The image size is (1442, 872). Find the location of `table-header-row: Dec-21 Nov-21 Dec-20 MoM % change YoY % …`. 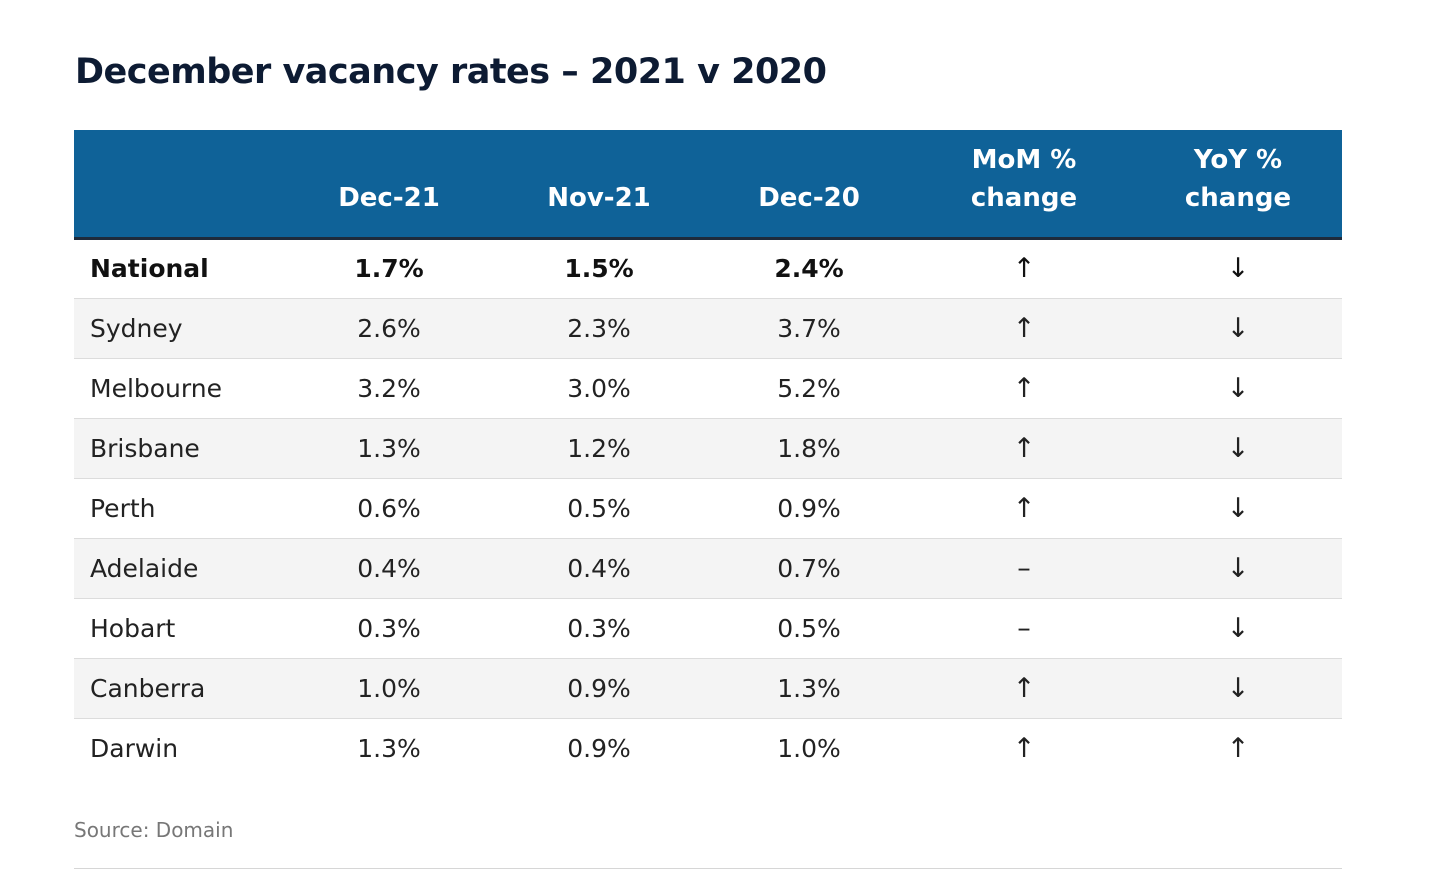

table-header-row: Dec-21 Nov-21 Dec-20 MoM % change YoY % … is located at coordinates (708, 185).